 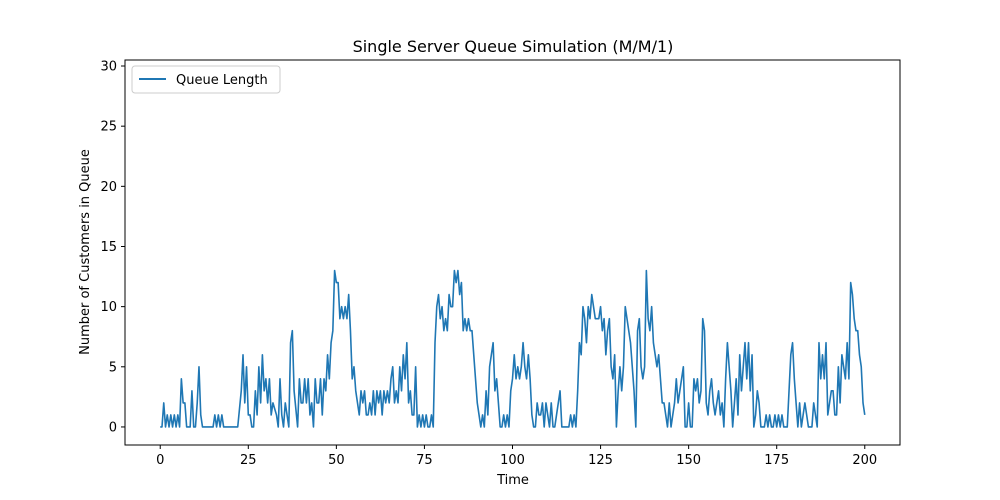 What do you see at coordinates (85, 252) in the screenshot?
I see `y-axis-label: Number of Customers in Queue` at bounding box center [85, 252].